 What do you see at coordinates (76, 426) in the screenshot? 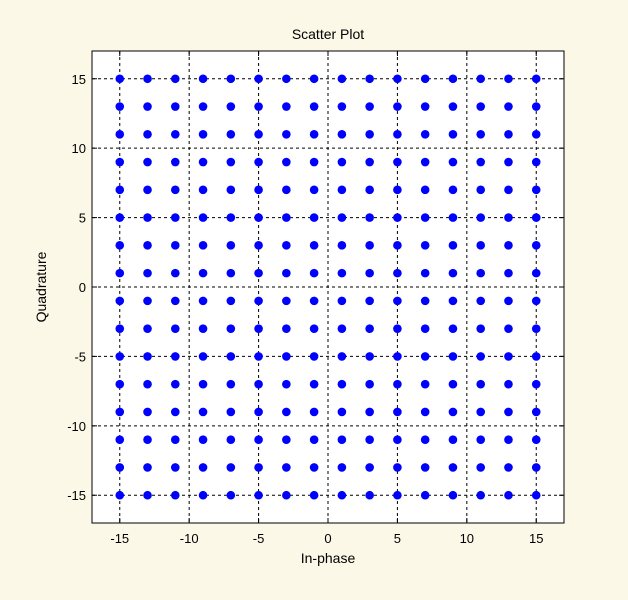
I see `y-tick-label: -10` at bounding box center [76, 426].